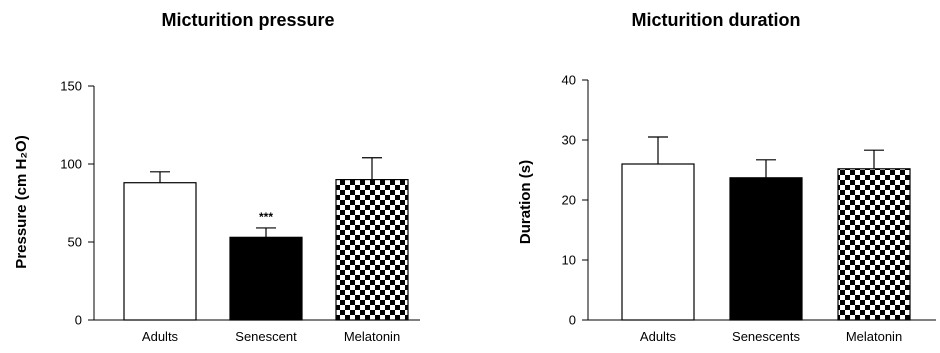  What do you see at coordinates (874, 336) in the screenshot?
I see `duration-x-tick-label: Melatonin` at bounding box center [874, 336].